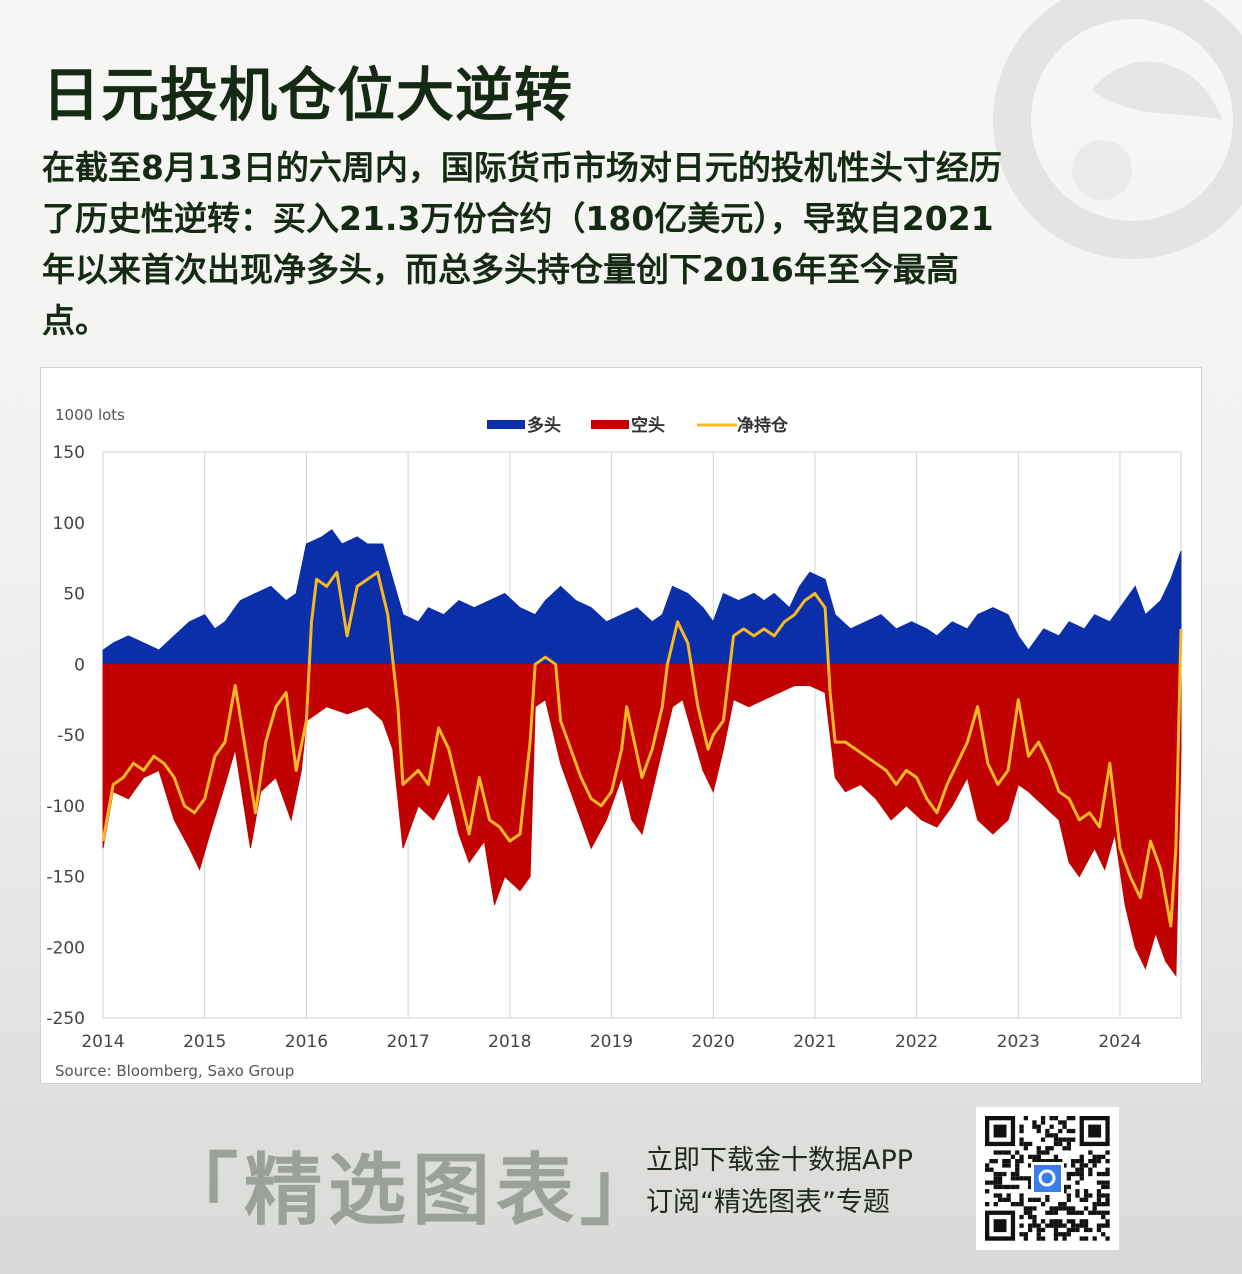  I want to click on x-tick-label: 2019, so click(611, 1042).